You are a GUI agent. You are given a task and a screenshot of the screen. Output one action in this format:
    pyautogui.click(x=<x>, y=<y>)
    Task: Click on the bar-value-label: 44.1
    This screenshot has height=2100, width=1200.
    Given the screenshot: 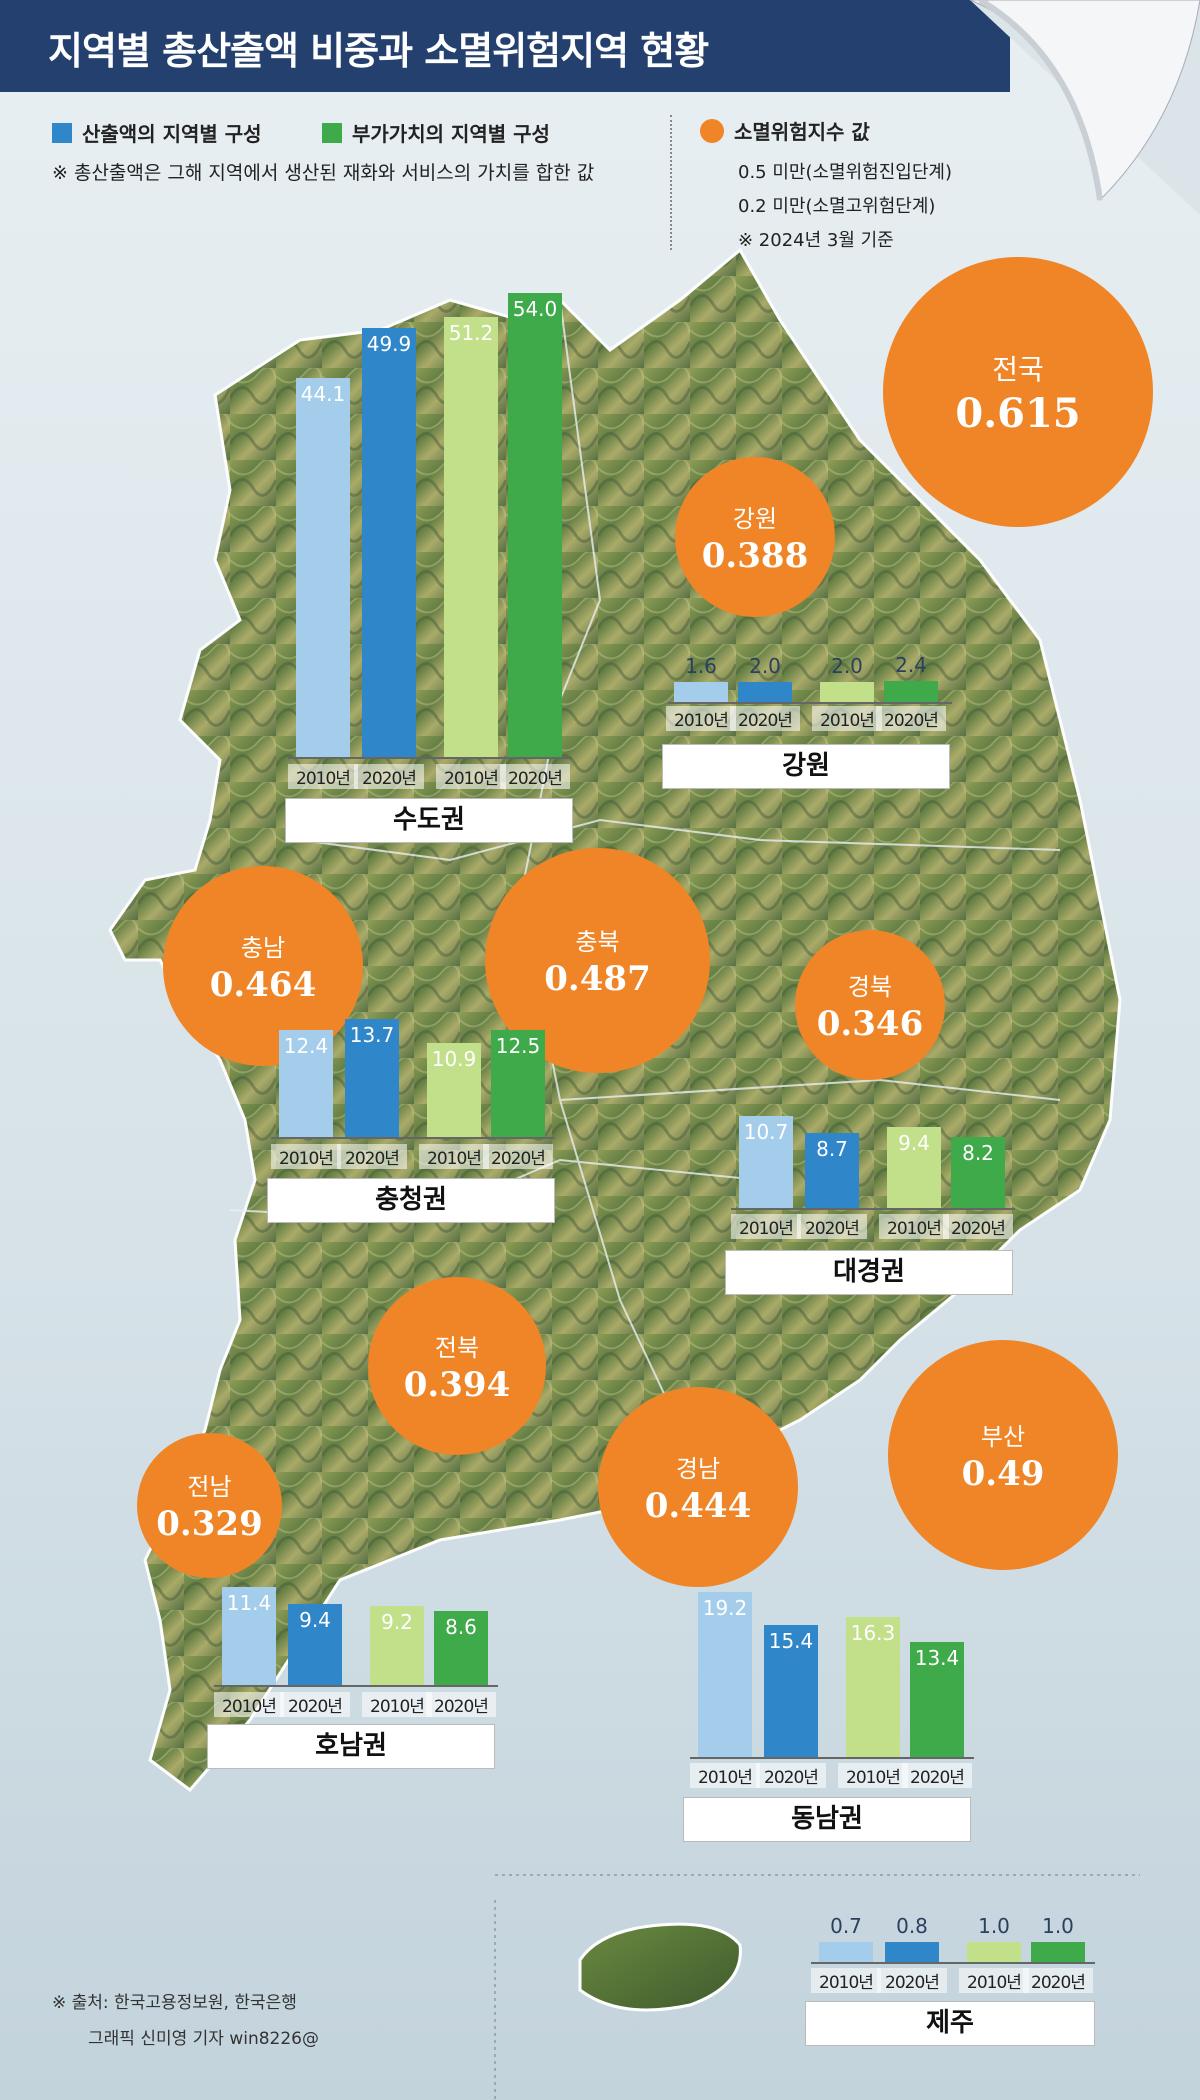 What is the action you would take?
    pyautogui.click(x=323, y=393)
    